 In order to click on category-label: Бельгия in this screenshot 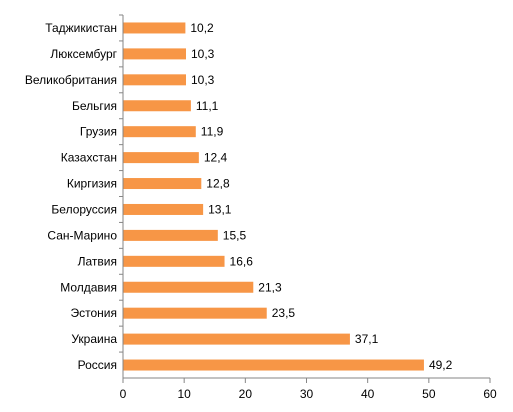, I will do `click(94, 106)`.